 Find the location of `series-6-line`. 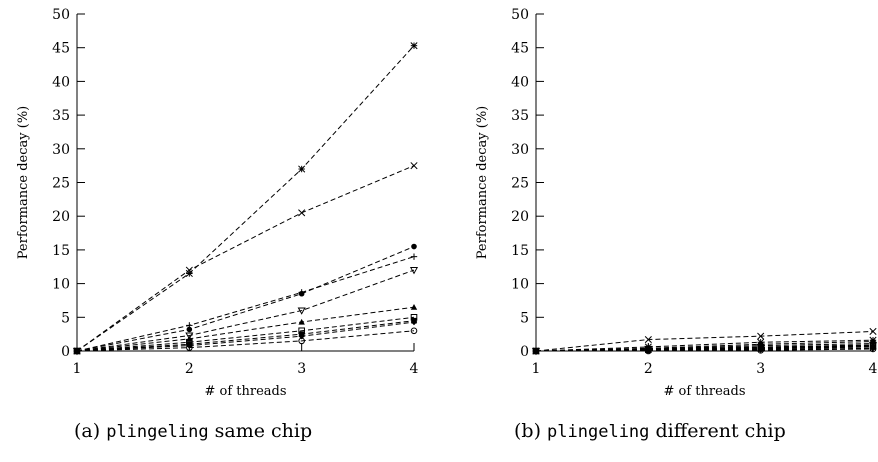

series-6-line is located at coordinates (245, 329).